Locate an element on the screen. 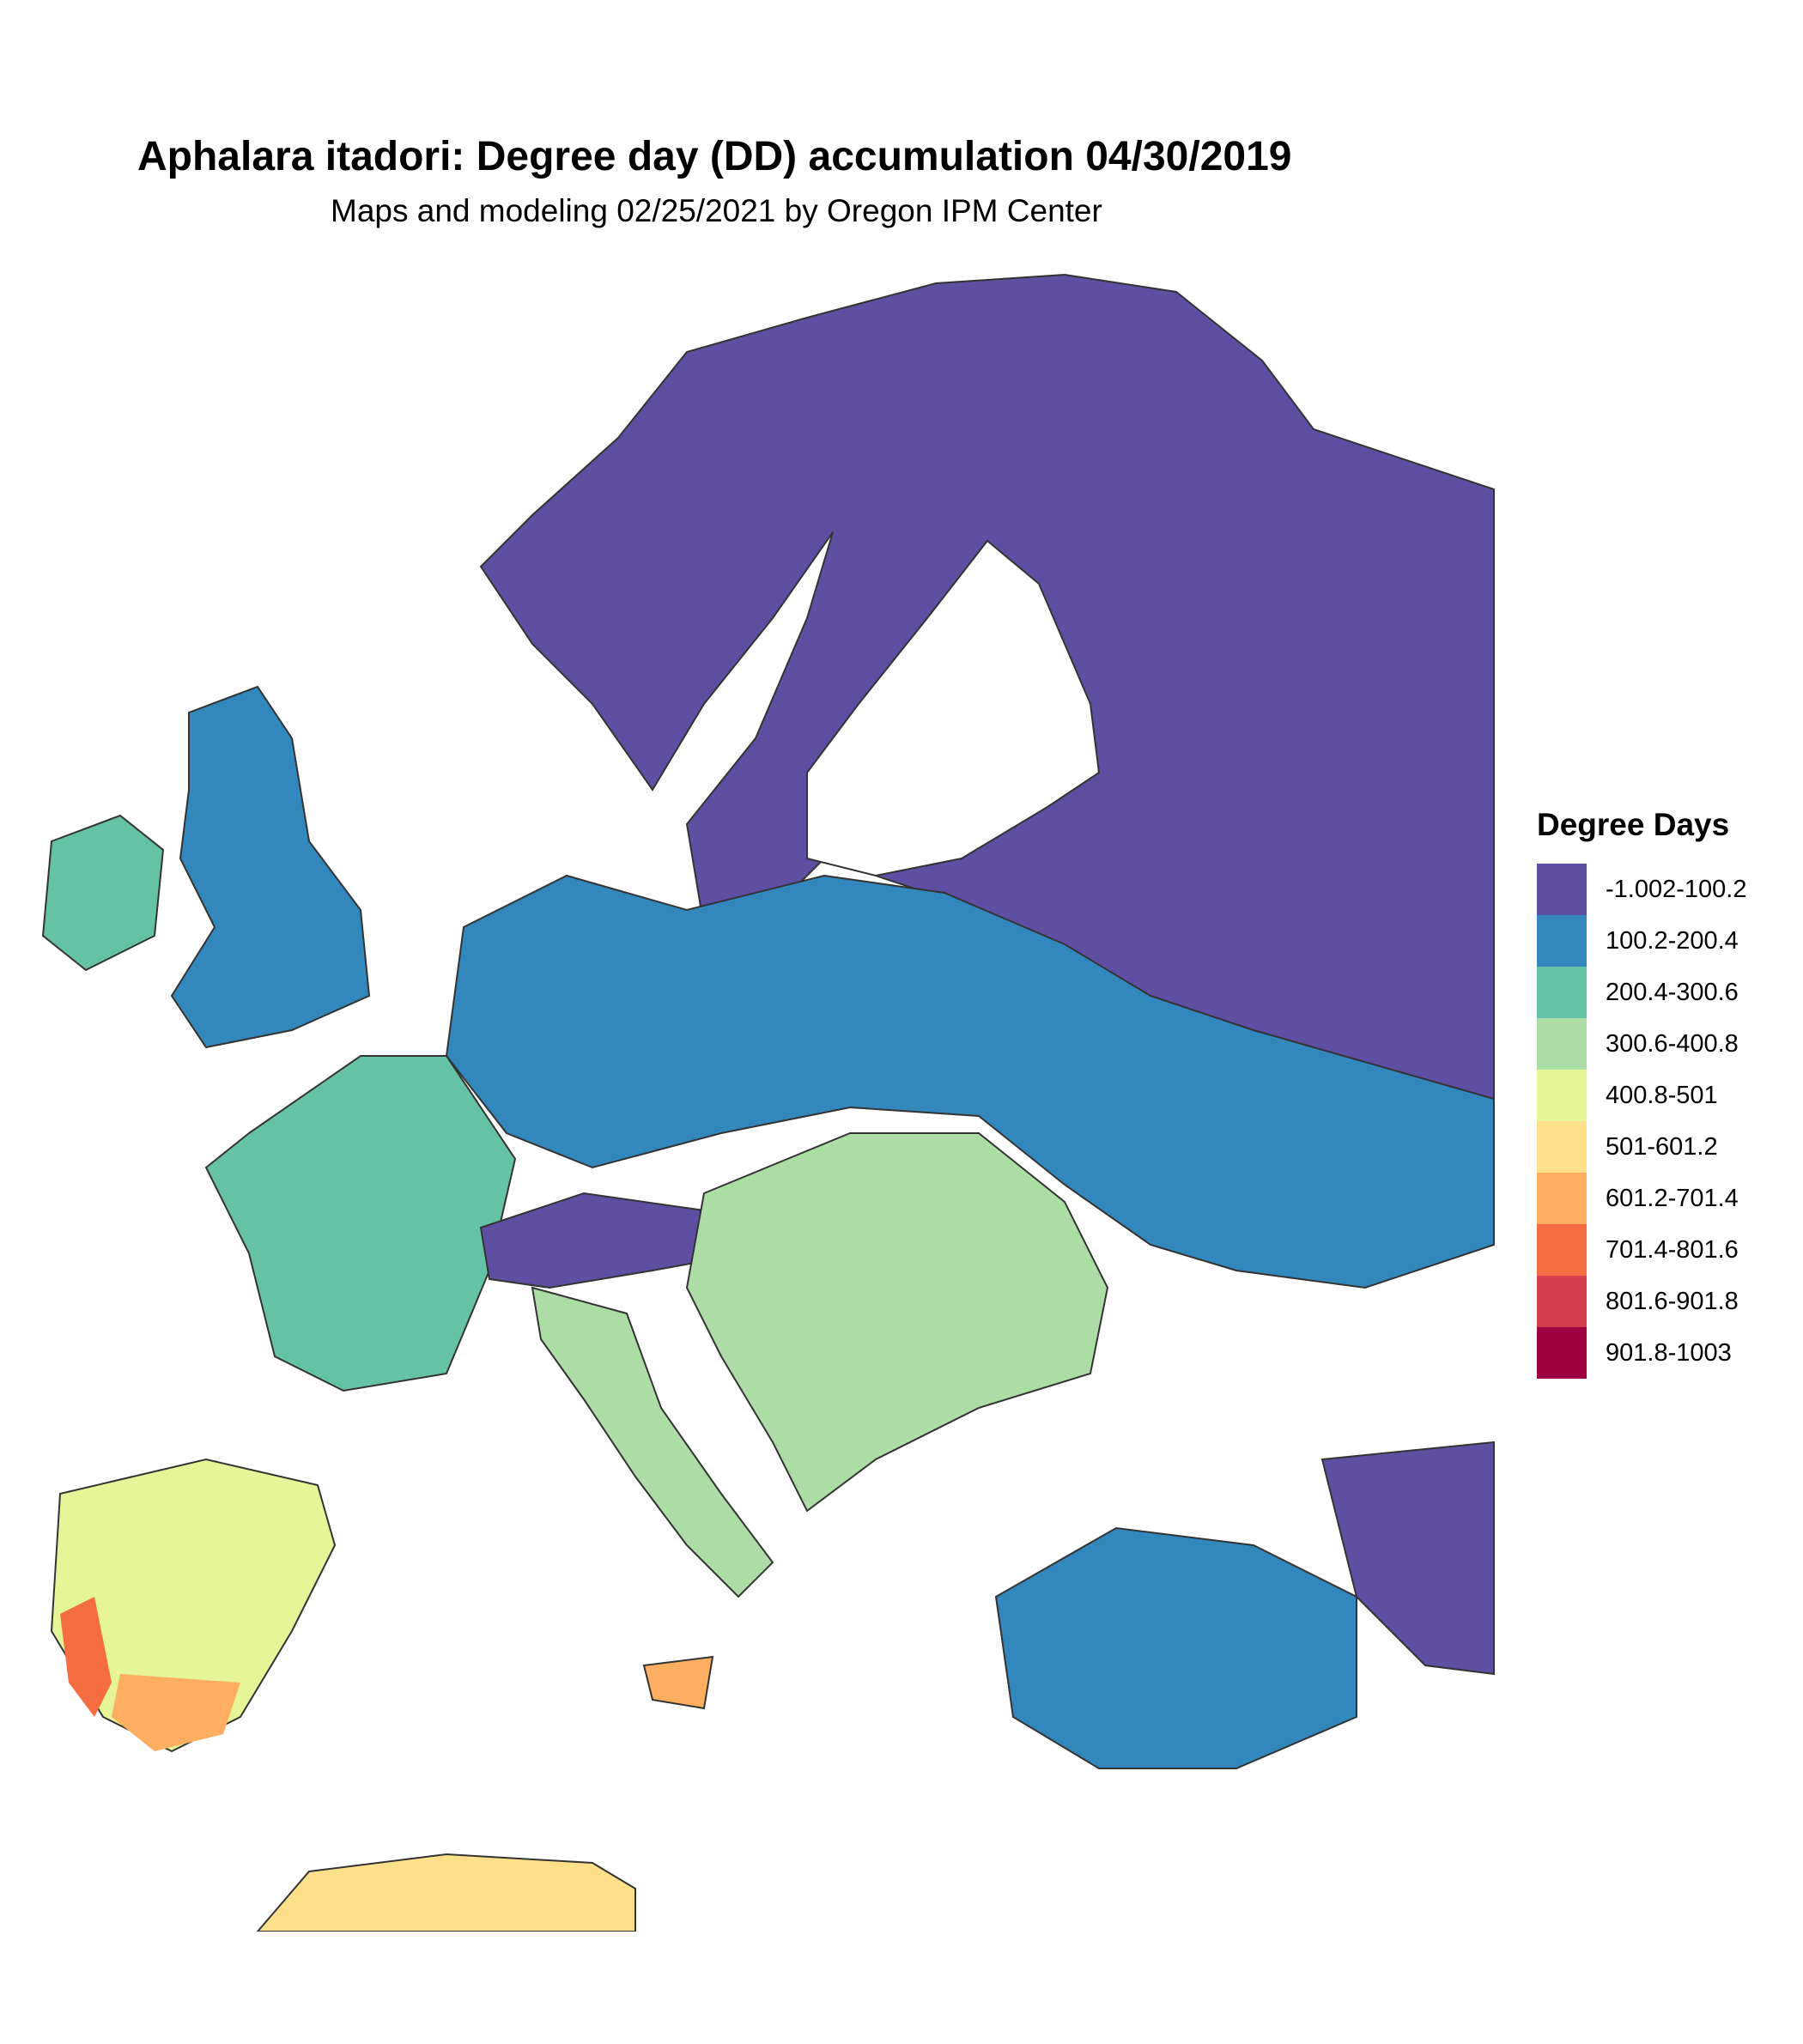 The image size is (1803, 2044). legend-label: 801.6-901.8 is located at coordinates (1672, 1301).